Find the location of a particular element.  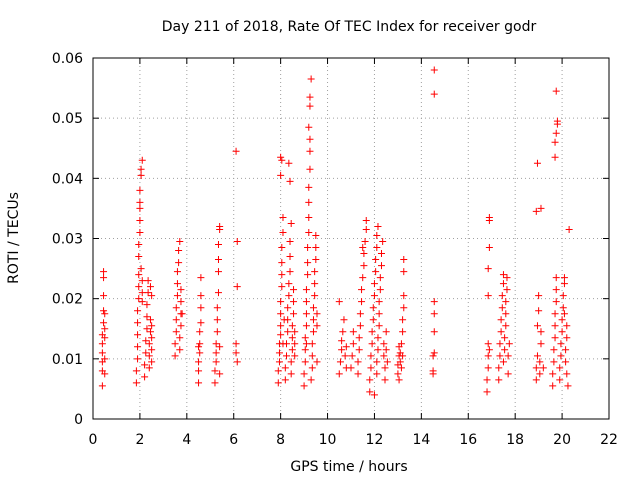

x-tick-label: 12 is located at coordinates (375, 440).